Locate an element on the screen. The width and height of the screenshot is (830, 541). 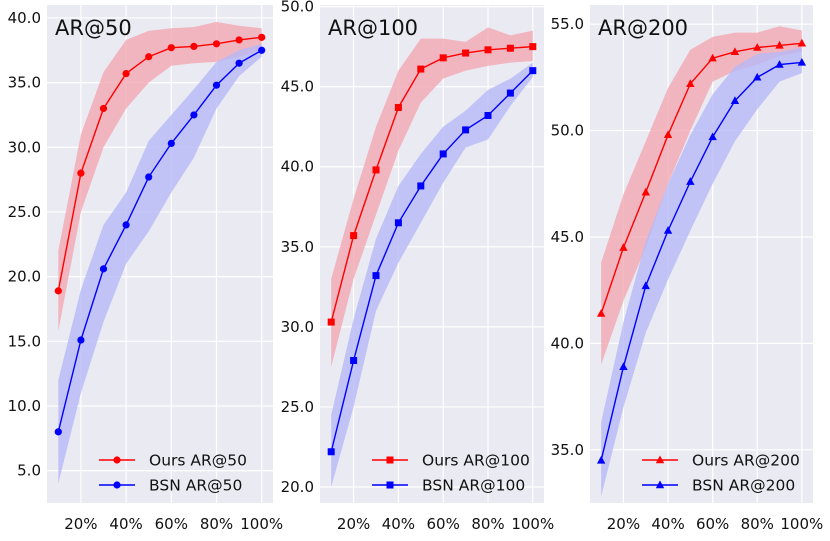
panel-title: AR@100 is located at coordinates (373, 28).